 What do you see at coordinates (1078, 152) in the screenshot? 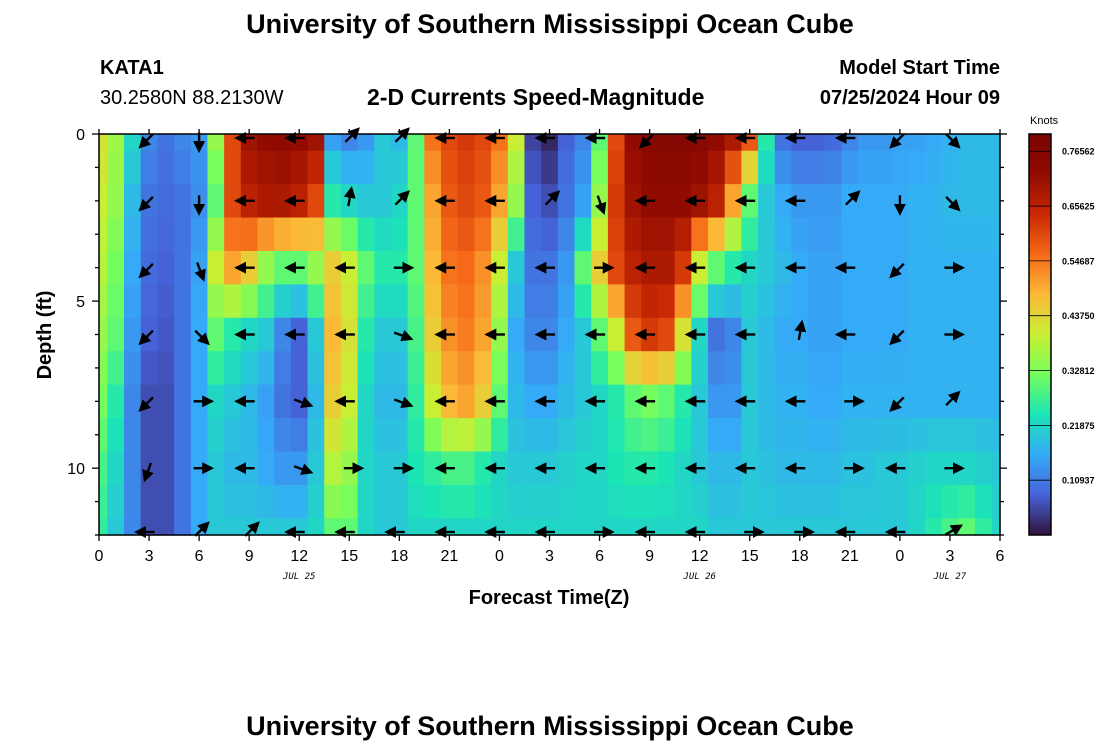
I see `colorbar-tick-label: 0.76562` at bounding box center [1078, 152].